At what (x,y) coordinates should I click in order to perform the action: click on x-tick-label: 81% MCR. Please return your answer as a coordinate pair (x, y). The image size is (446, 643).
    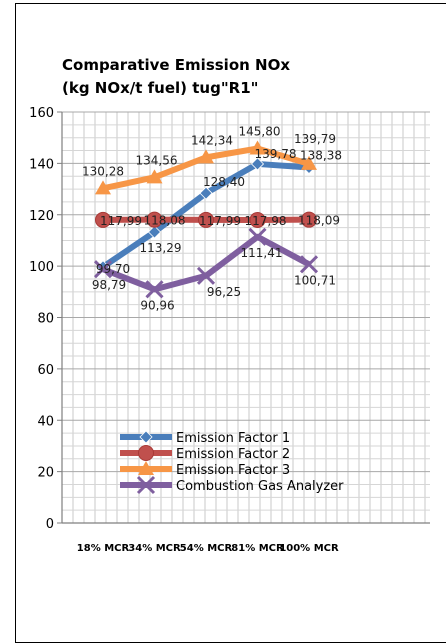
    Looking at the image, I should click on (257, 548).